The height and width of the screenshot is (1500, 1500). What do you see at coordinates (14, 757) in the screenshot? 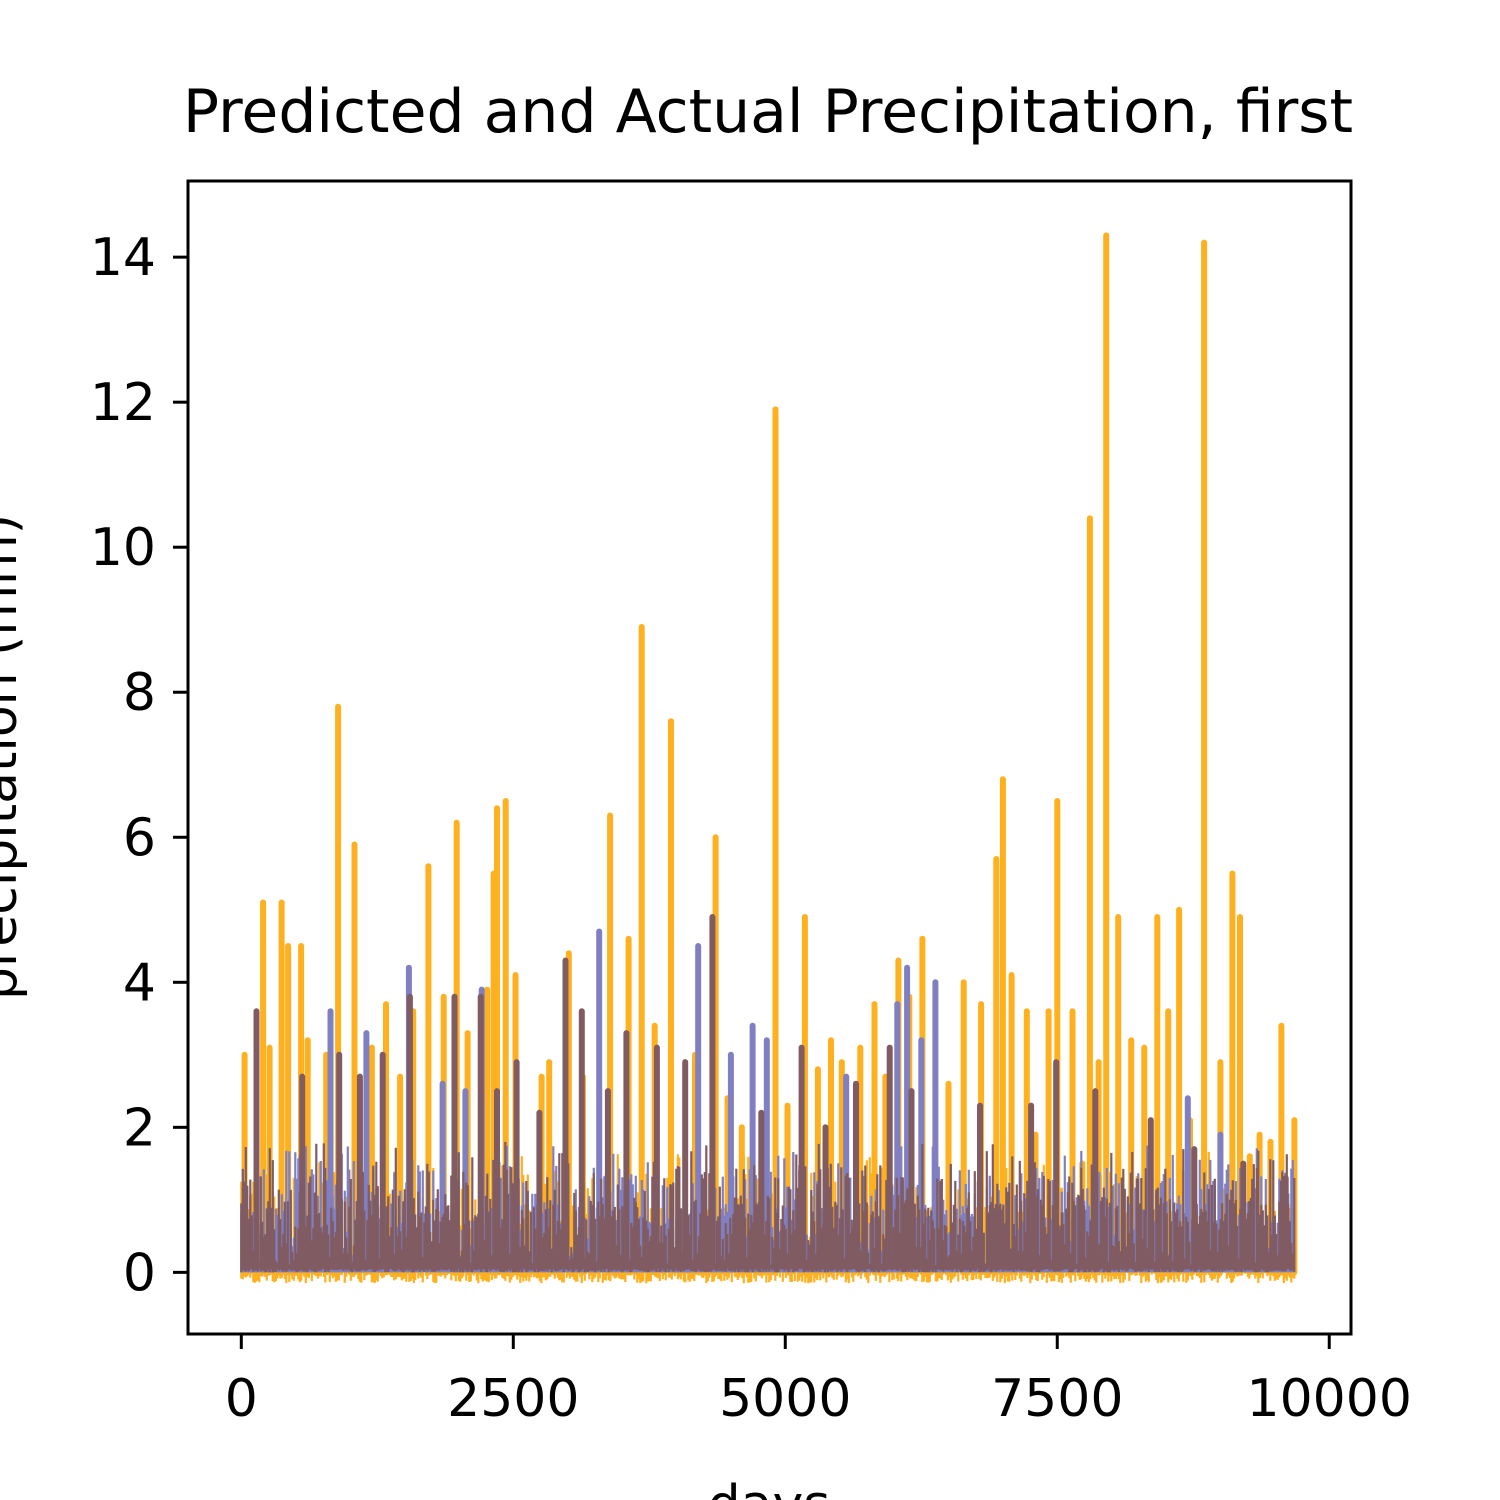
I see `y-axis-label: precipitation (mm)` at bounding box center [14, 757].